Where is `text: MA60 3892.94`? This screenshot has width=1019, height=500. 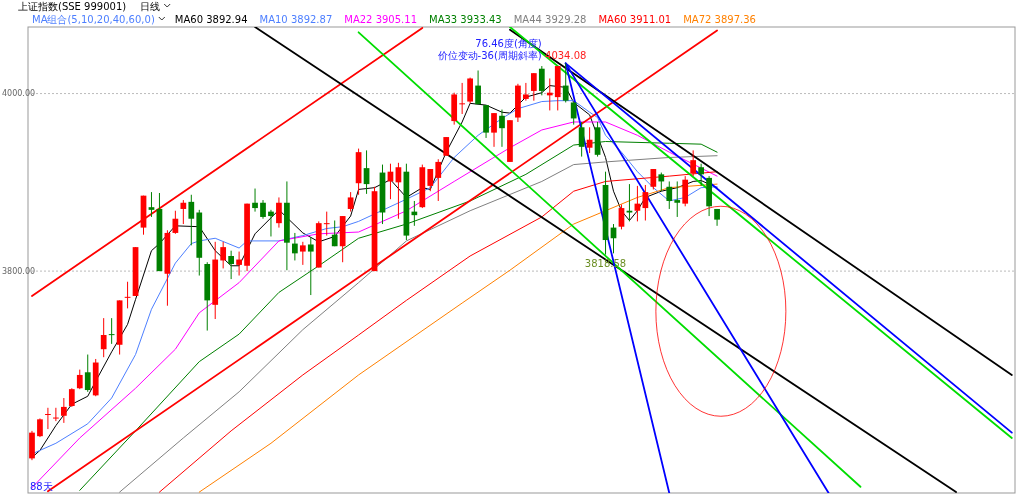
text: MA60 3892.94 is located at coordinates (211, 19).